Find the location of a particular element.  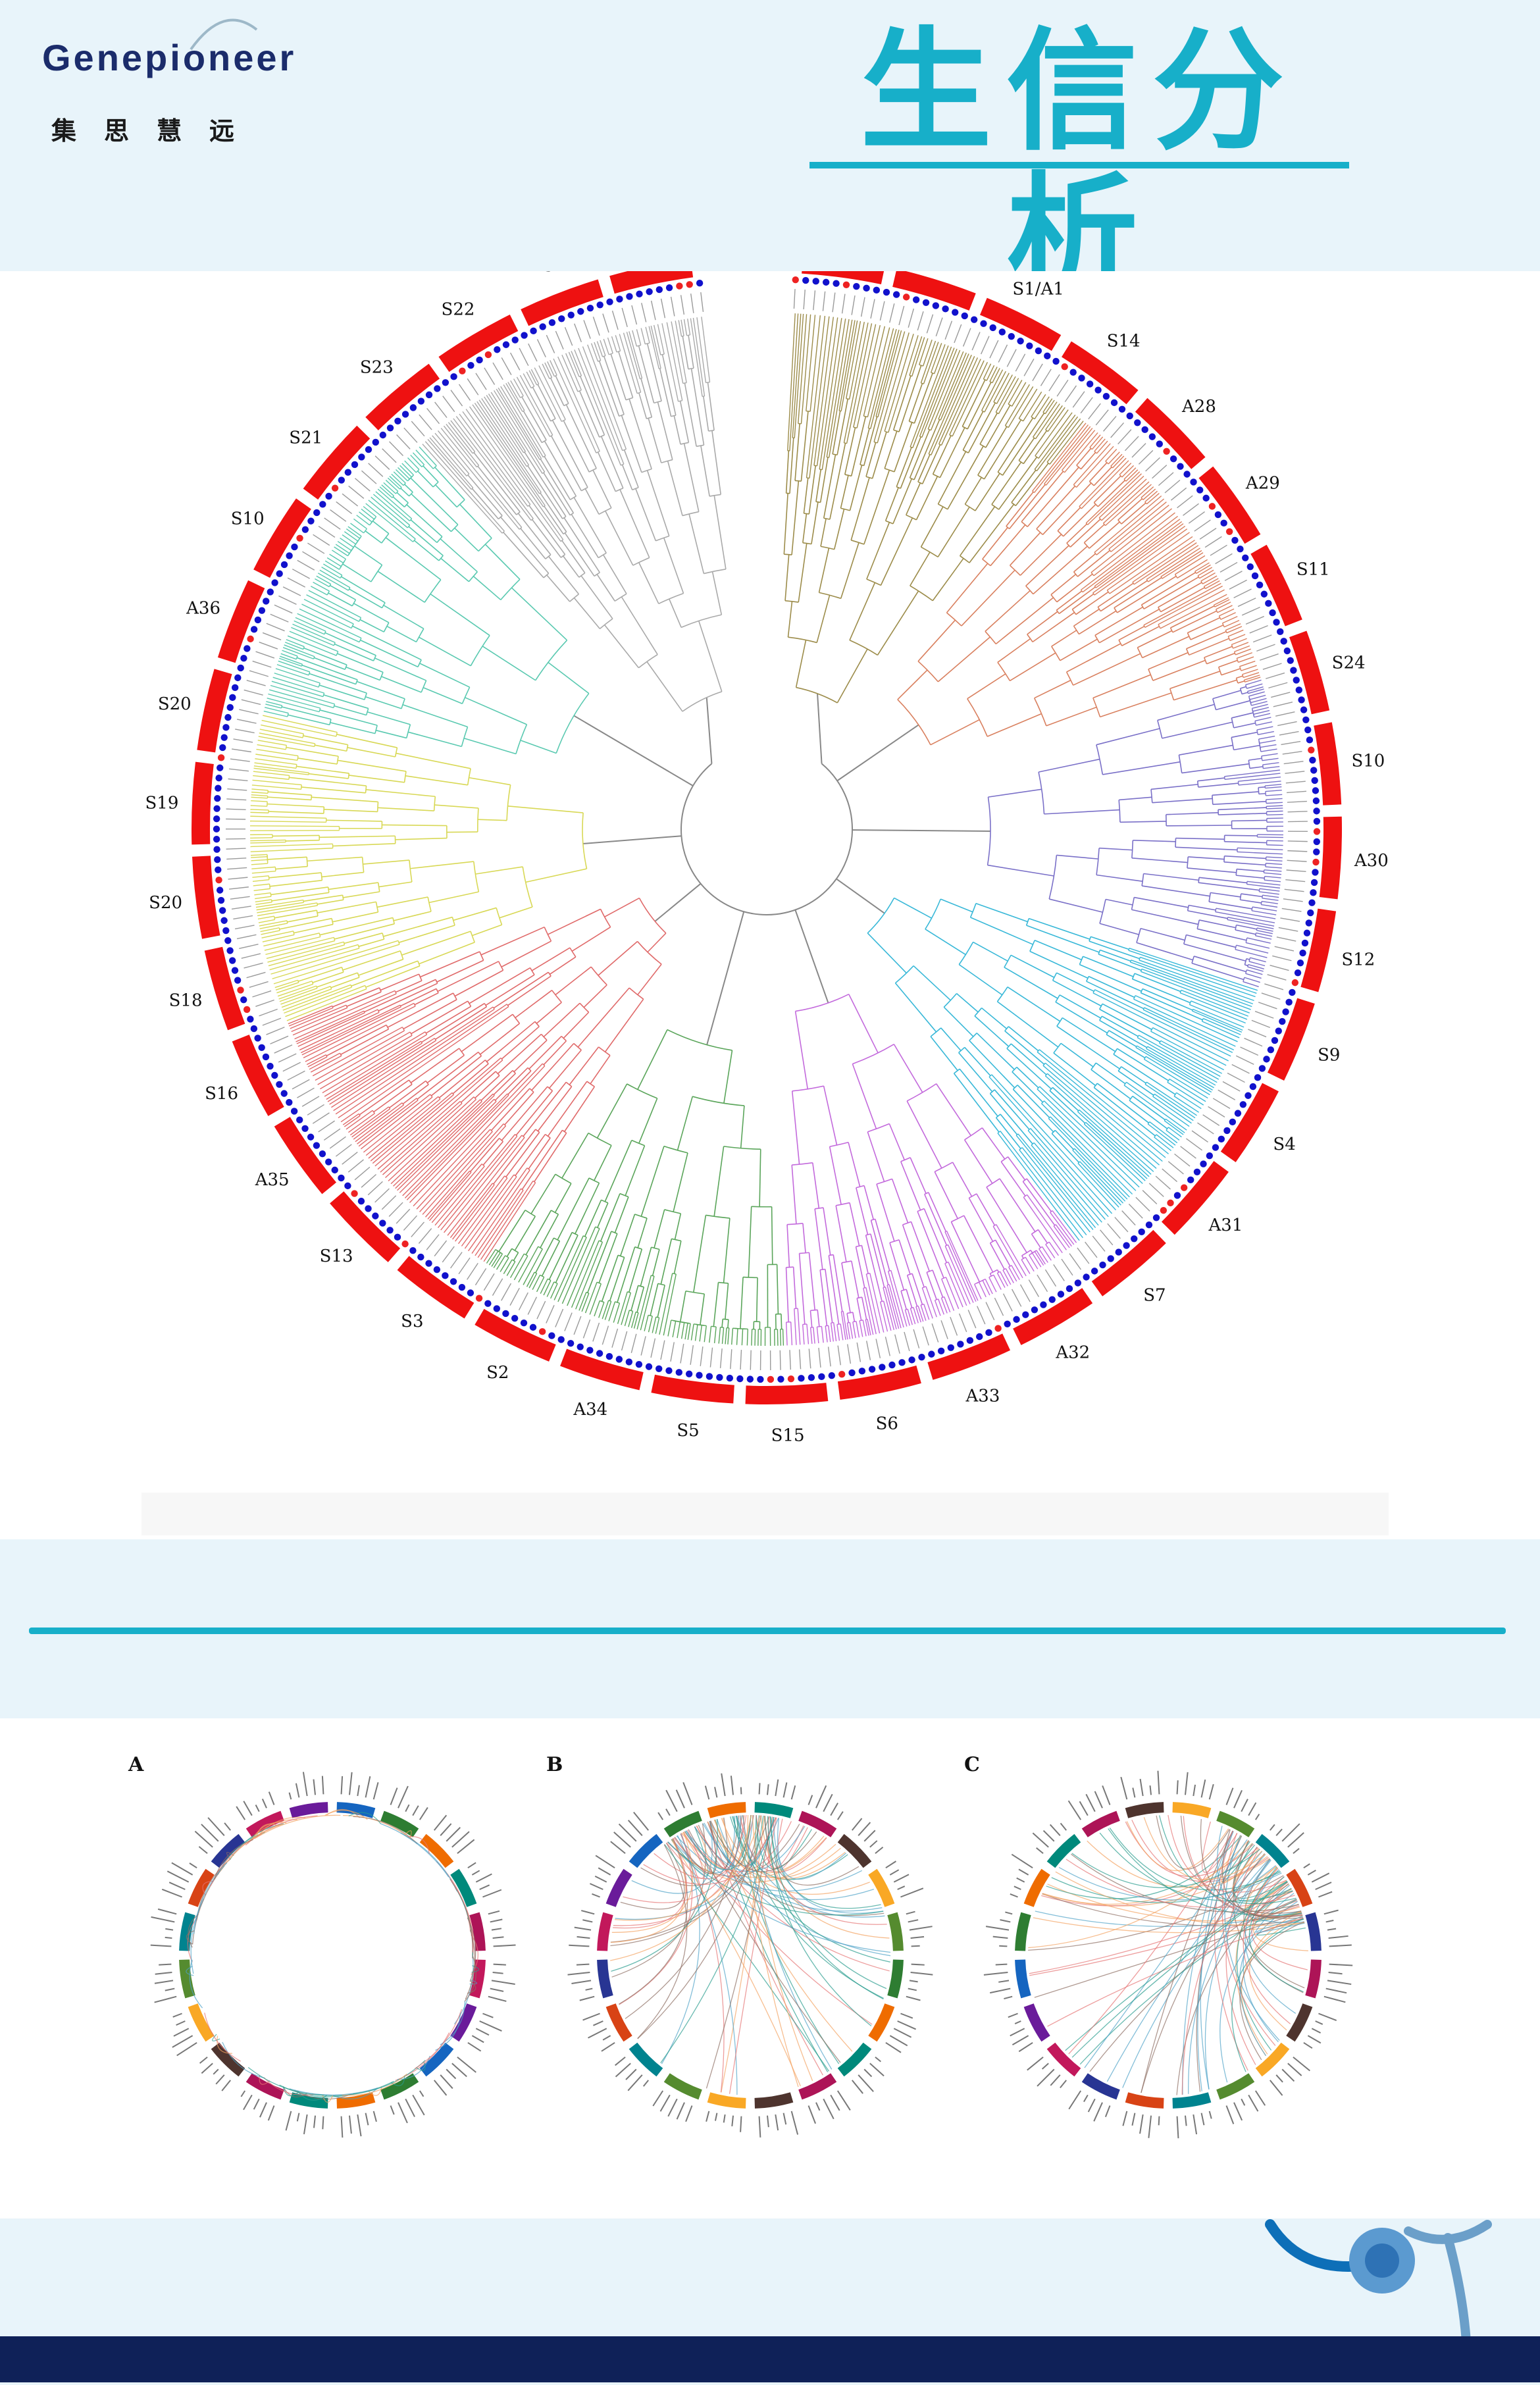

logo-subtitle: 集思慧远 is located at coordinates (156, 129).